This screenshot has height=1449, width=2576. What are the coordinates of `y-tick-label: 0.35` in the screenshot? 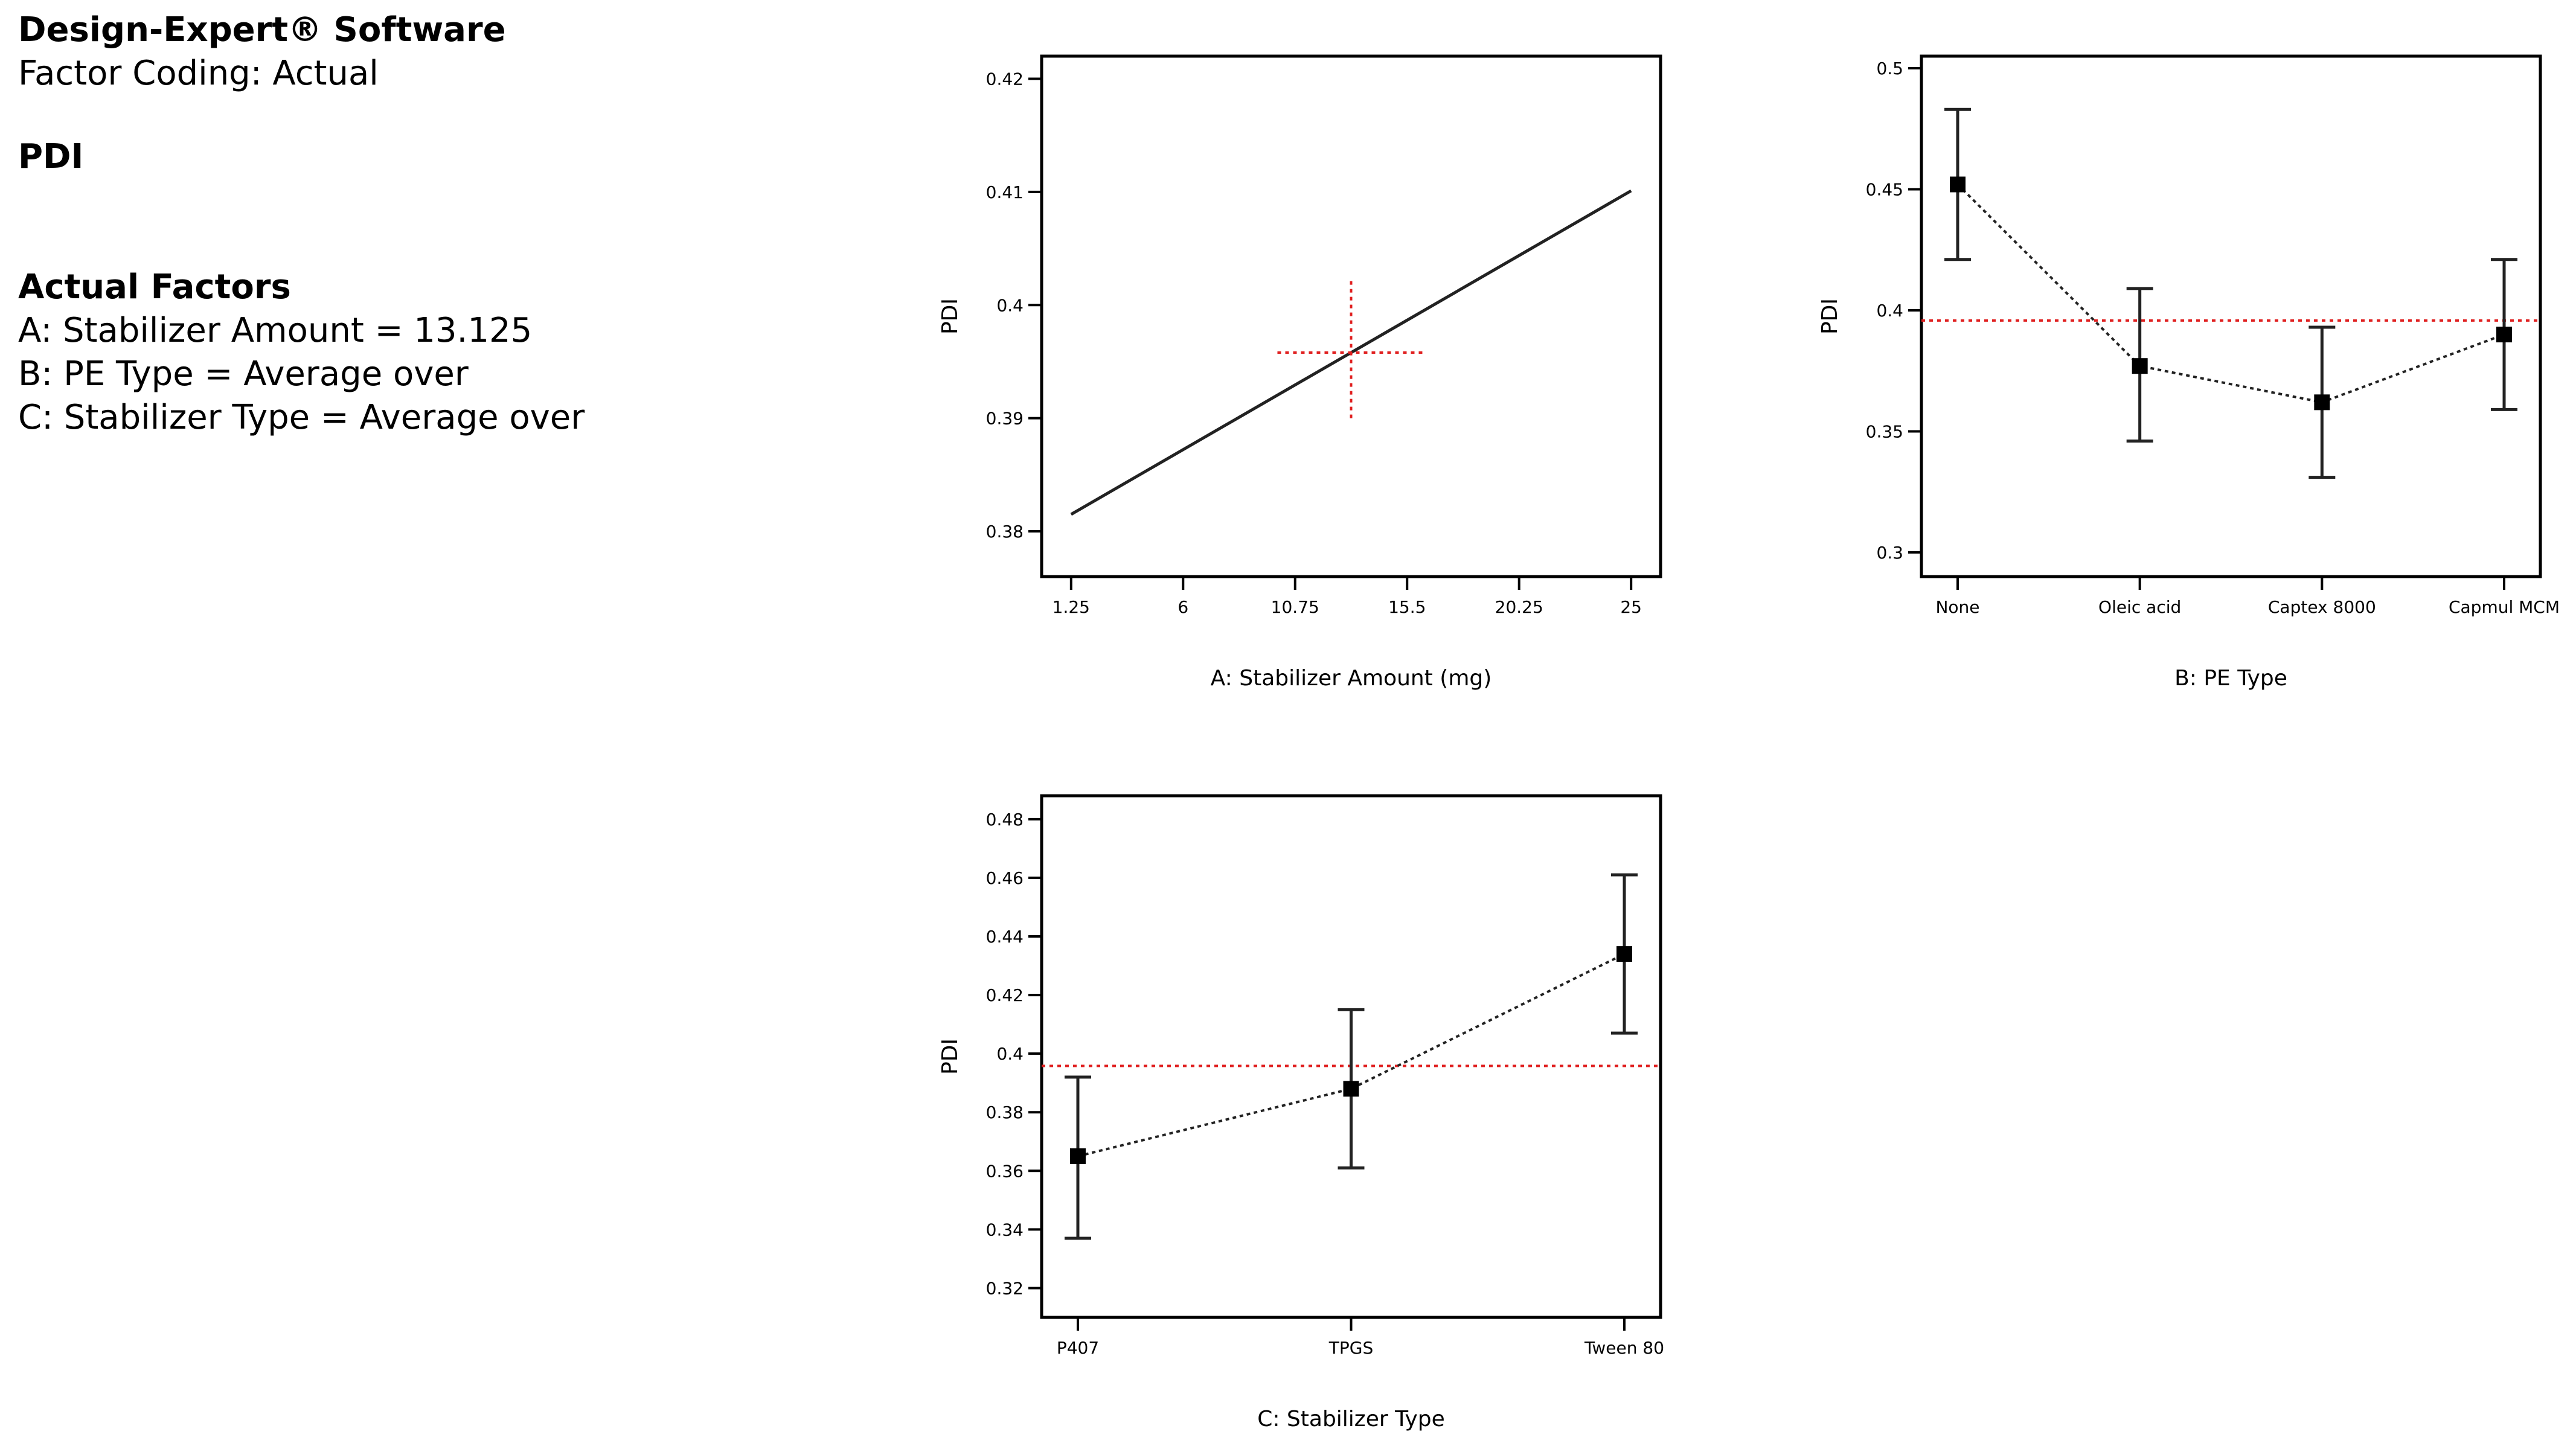 It's located at (1884, 431).